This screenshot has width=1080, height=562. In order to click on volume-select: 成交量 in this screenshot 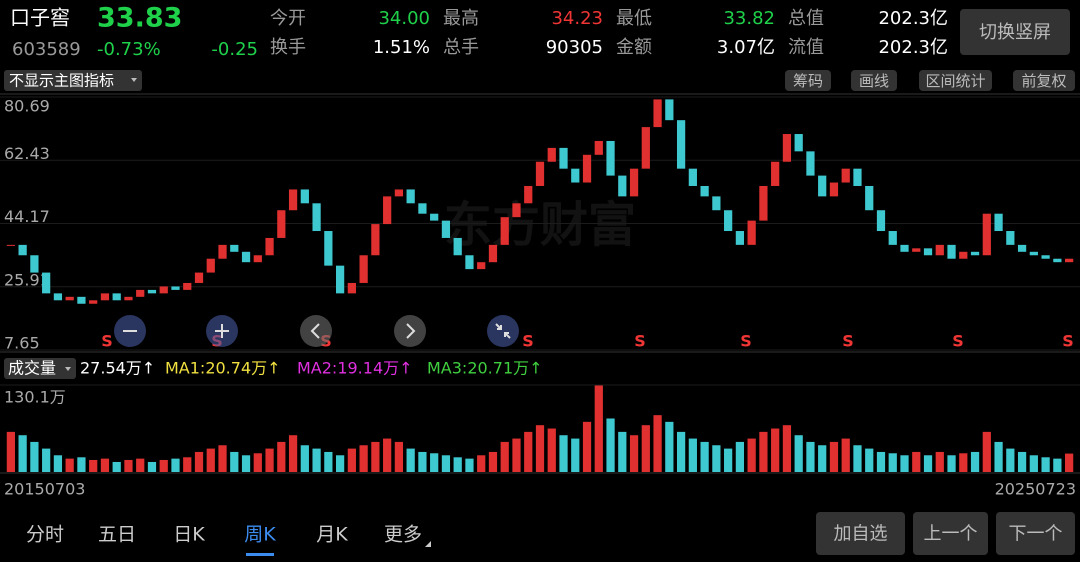, I will do `click(32, 368)`.